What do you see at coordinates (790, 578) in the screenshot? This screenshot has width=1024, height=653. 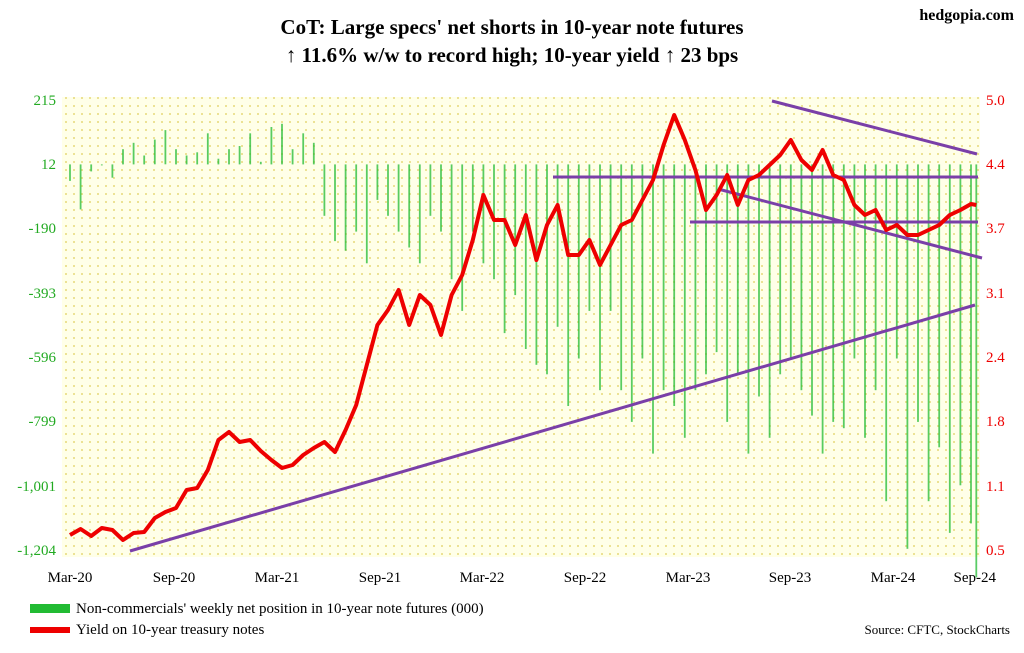 I see `x-axis-tick-label: Sep-23` at bounding box center [790, 578].